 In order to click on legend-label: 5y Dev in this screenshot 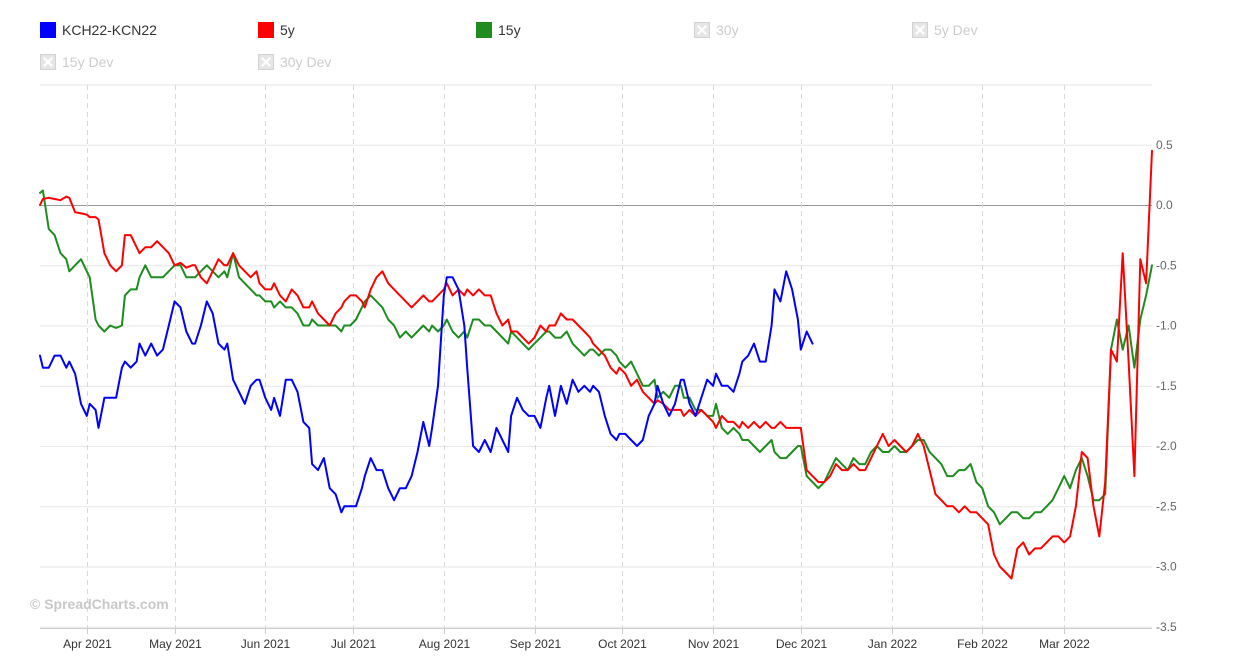, I will do `click(956, 30)`.